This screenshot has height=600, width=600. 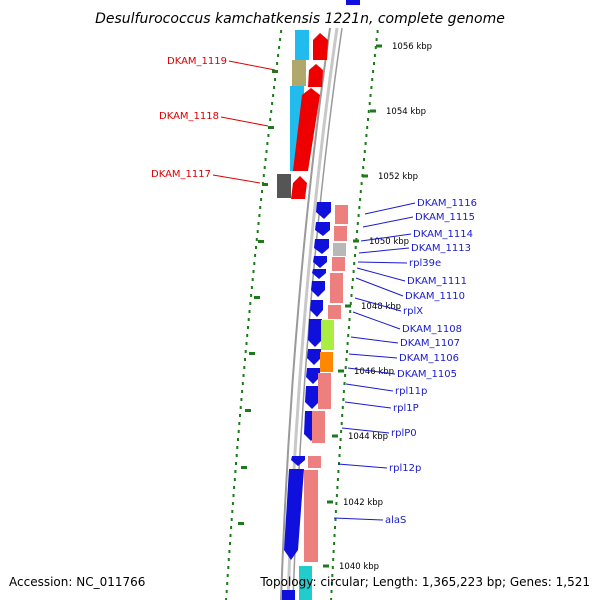 I want to click on gene-dkam-1113-cds, so click(x=339, y=249).